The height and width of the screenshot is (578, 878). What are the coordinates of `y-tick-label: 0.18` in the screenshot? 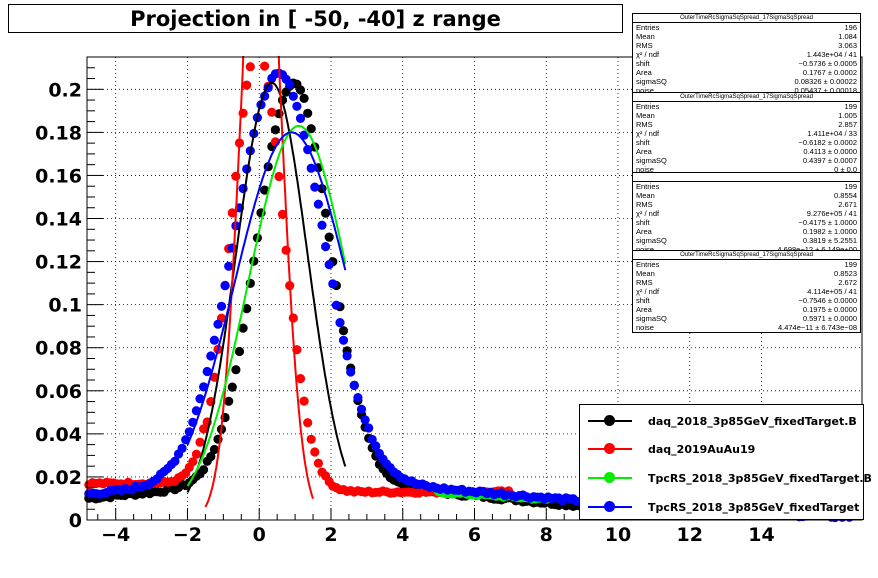 It's located at (58, 133).